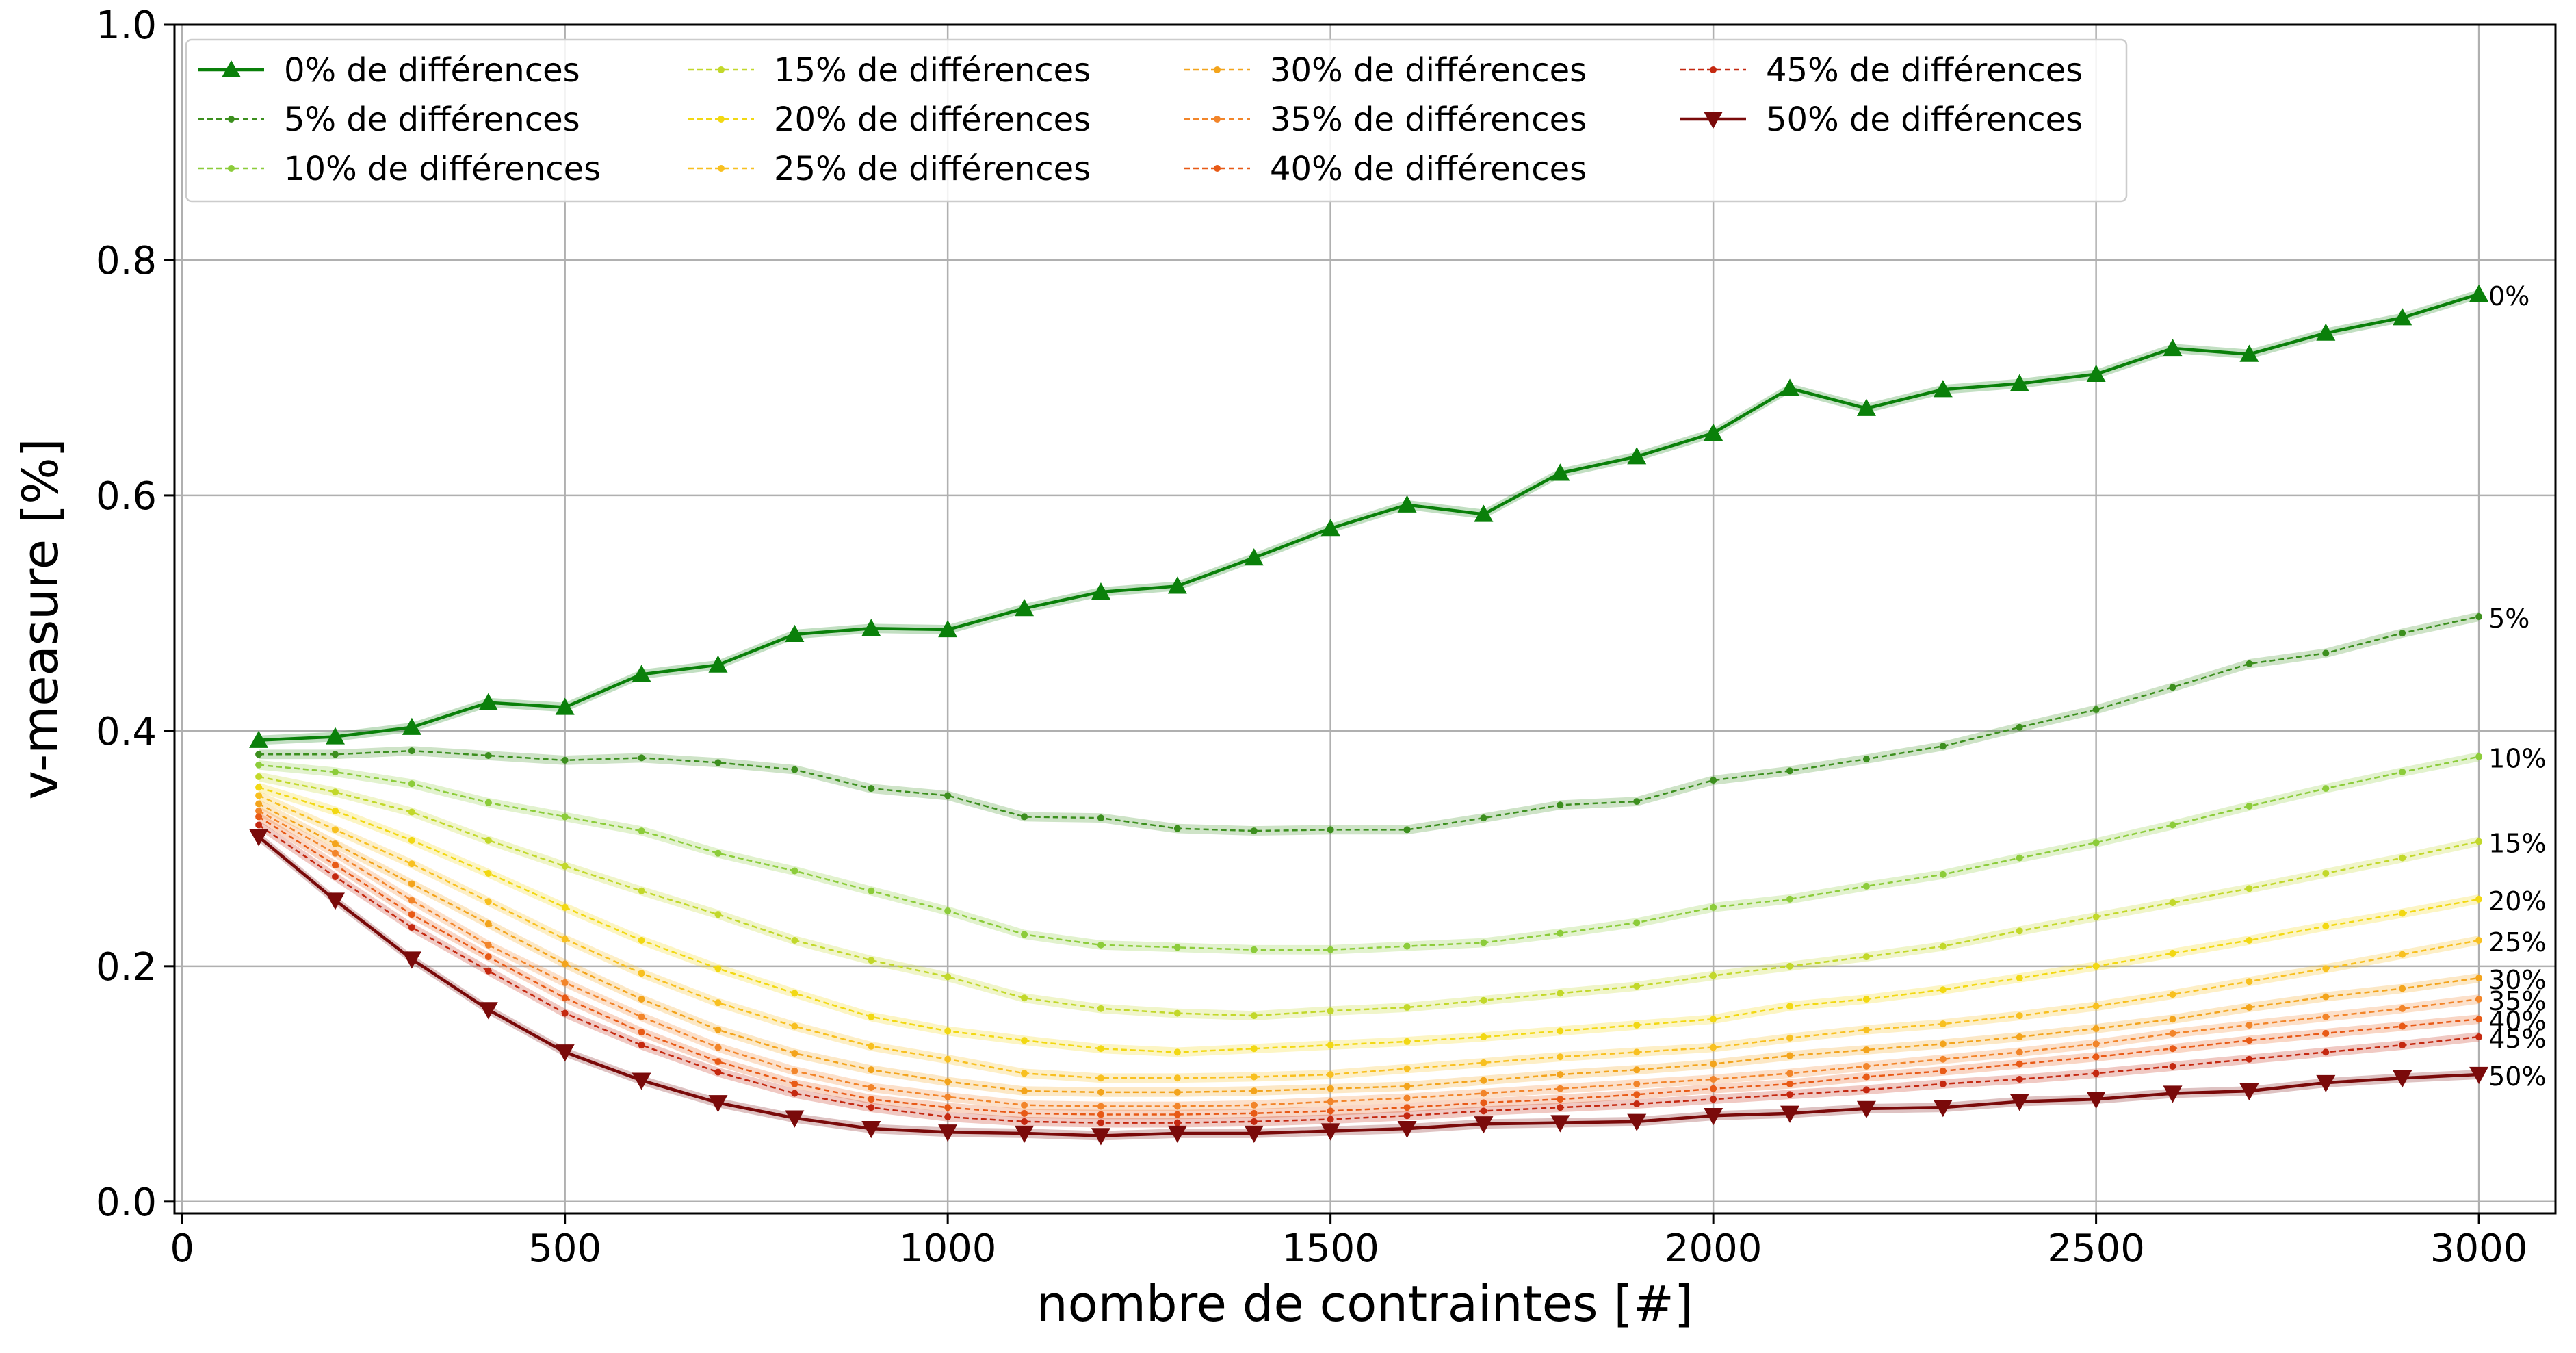  Describe the element at coordinates (432, 70) in the screenshot. I see `legend-label: 0% de différences` at that location.